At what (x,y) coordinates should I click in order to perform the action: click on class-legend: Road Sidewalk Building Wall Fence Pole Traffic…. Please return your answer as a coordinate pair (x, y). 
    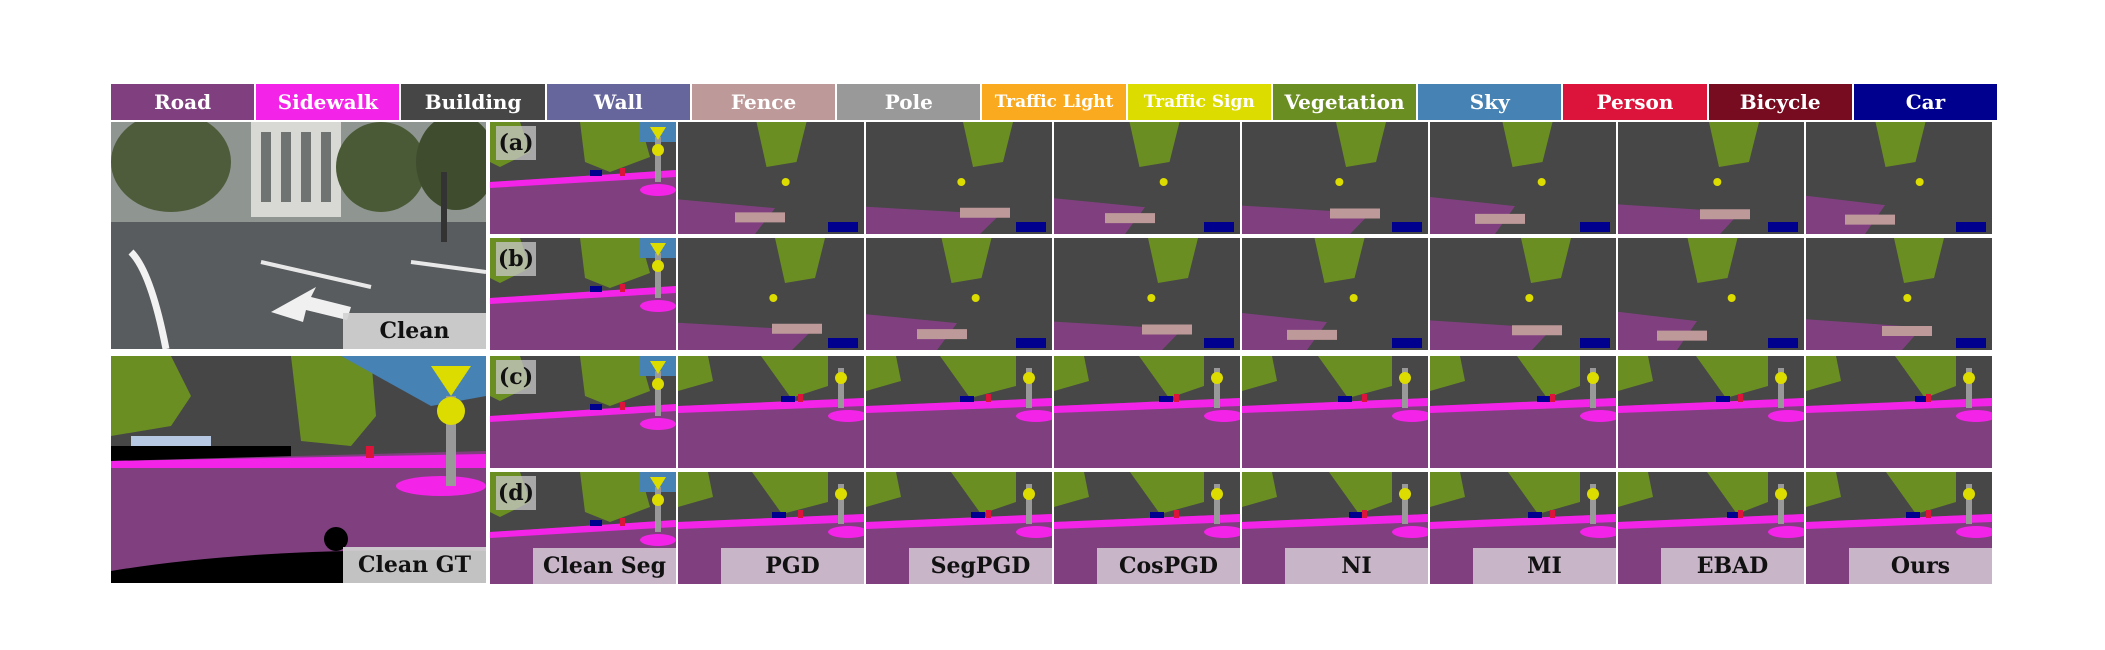
    Looking at the image, I should click on (1054, 102).